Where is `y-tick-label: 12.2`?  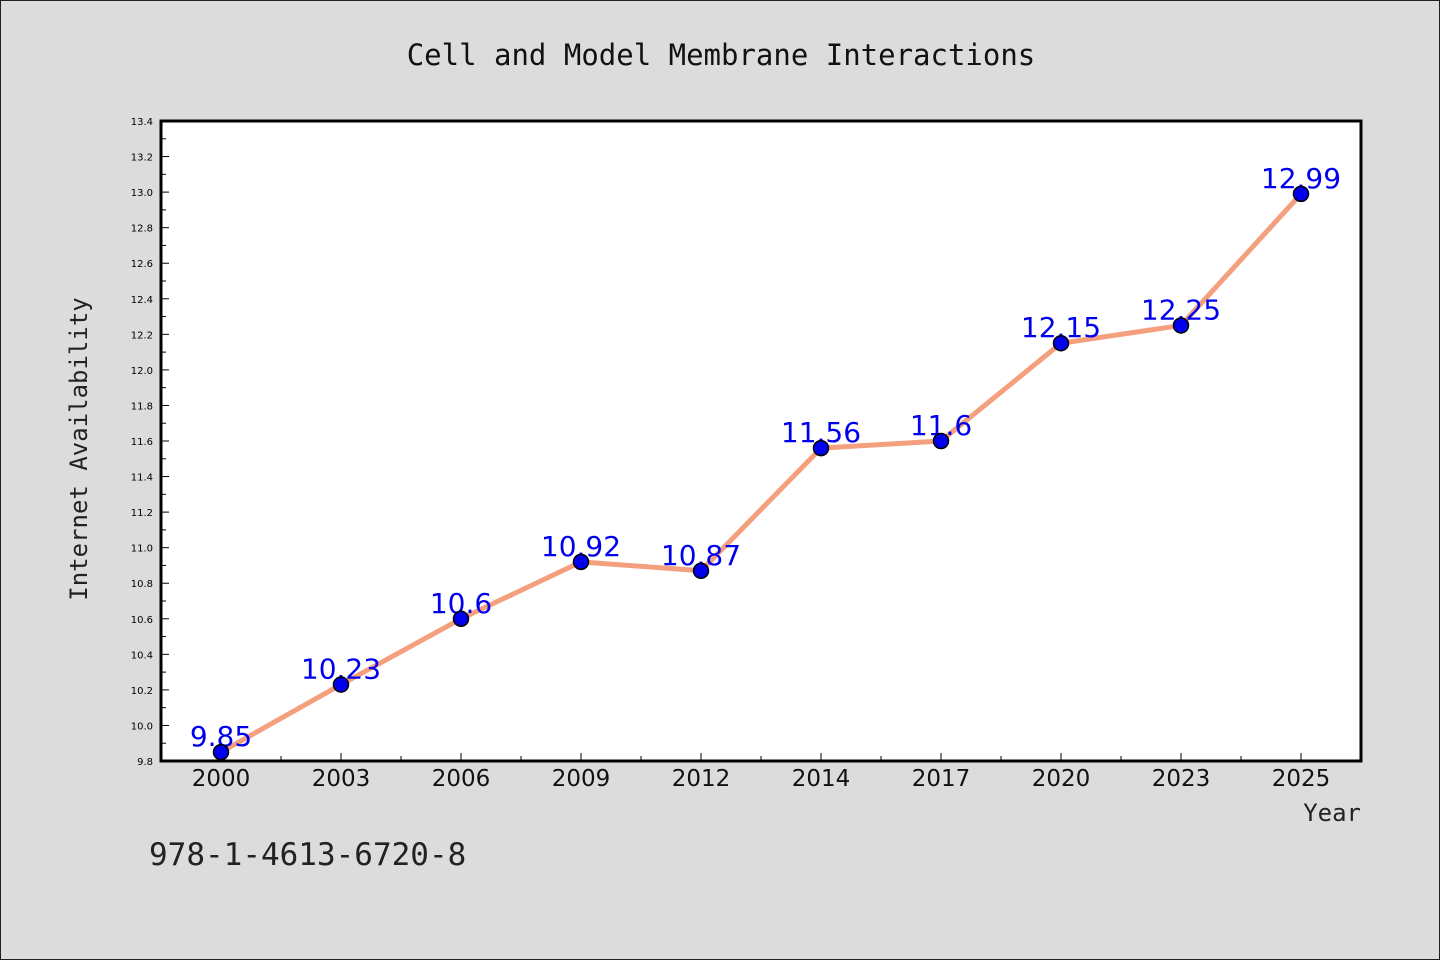
y-tick-label: 12.2 is located at coordinates (142, 335).